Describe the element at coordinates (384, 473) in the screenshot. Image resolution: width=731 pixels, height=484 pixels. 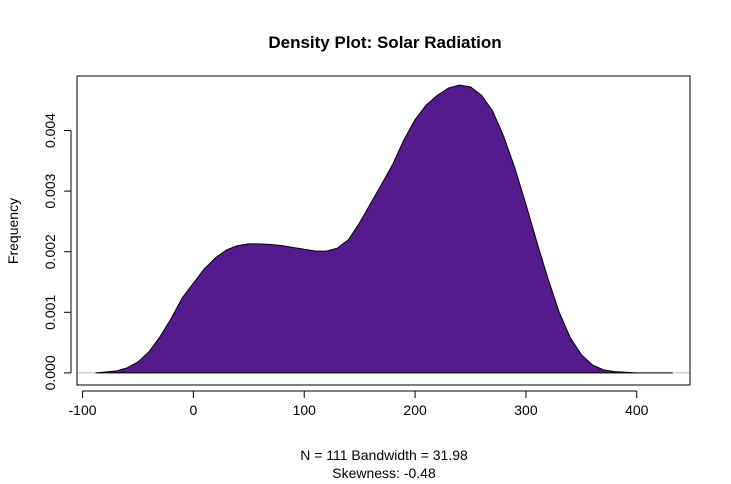
I see `x-axis-label-line2: Skewness: -0.48` at that location.